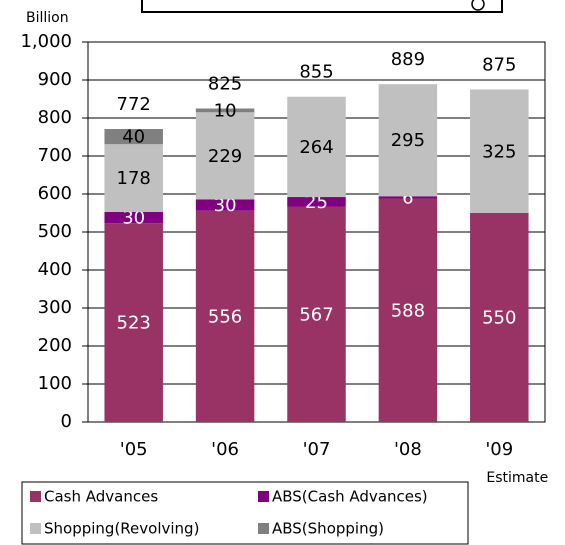  Describe the element at coordinates (55, 231) in the screenshot. I see `y-tick-label: 500` at that location.